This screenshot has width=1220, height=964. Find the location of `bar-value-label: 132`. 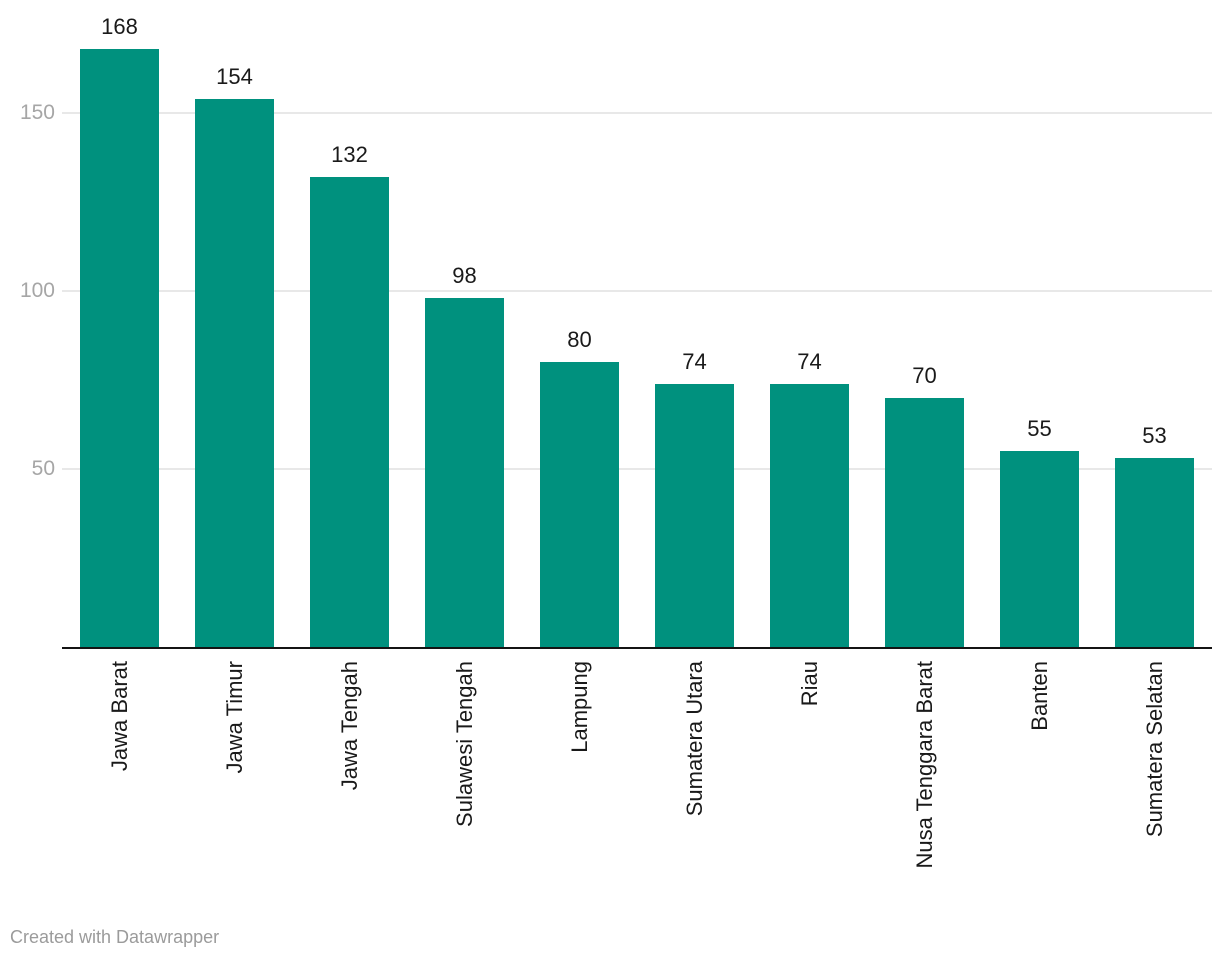

bar-value-label: 132 is located at coordinates (349, 154).